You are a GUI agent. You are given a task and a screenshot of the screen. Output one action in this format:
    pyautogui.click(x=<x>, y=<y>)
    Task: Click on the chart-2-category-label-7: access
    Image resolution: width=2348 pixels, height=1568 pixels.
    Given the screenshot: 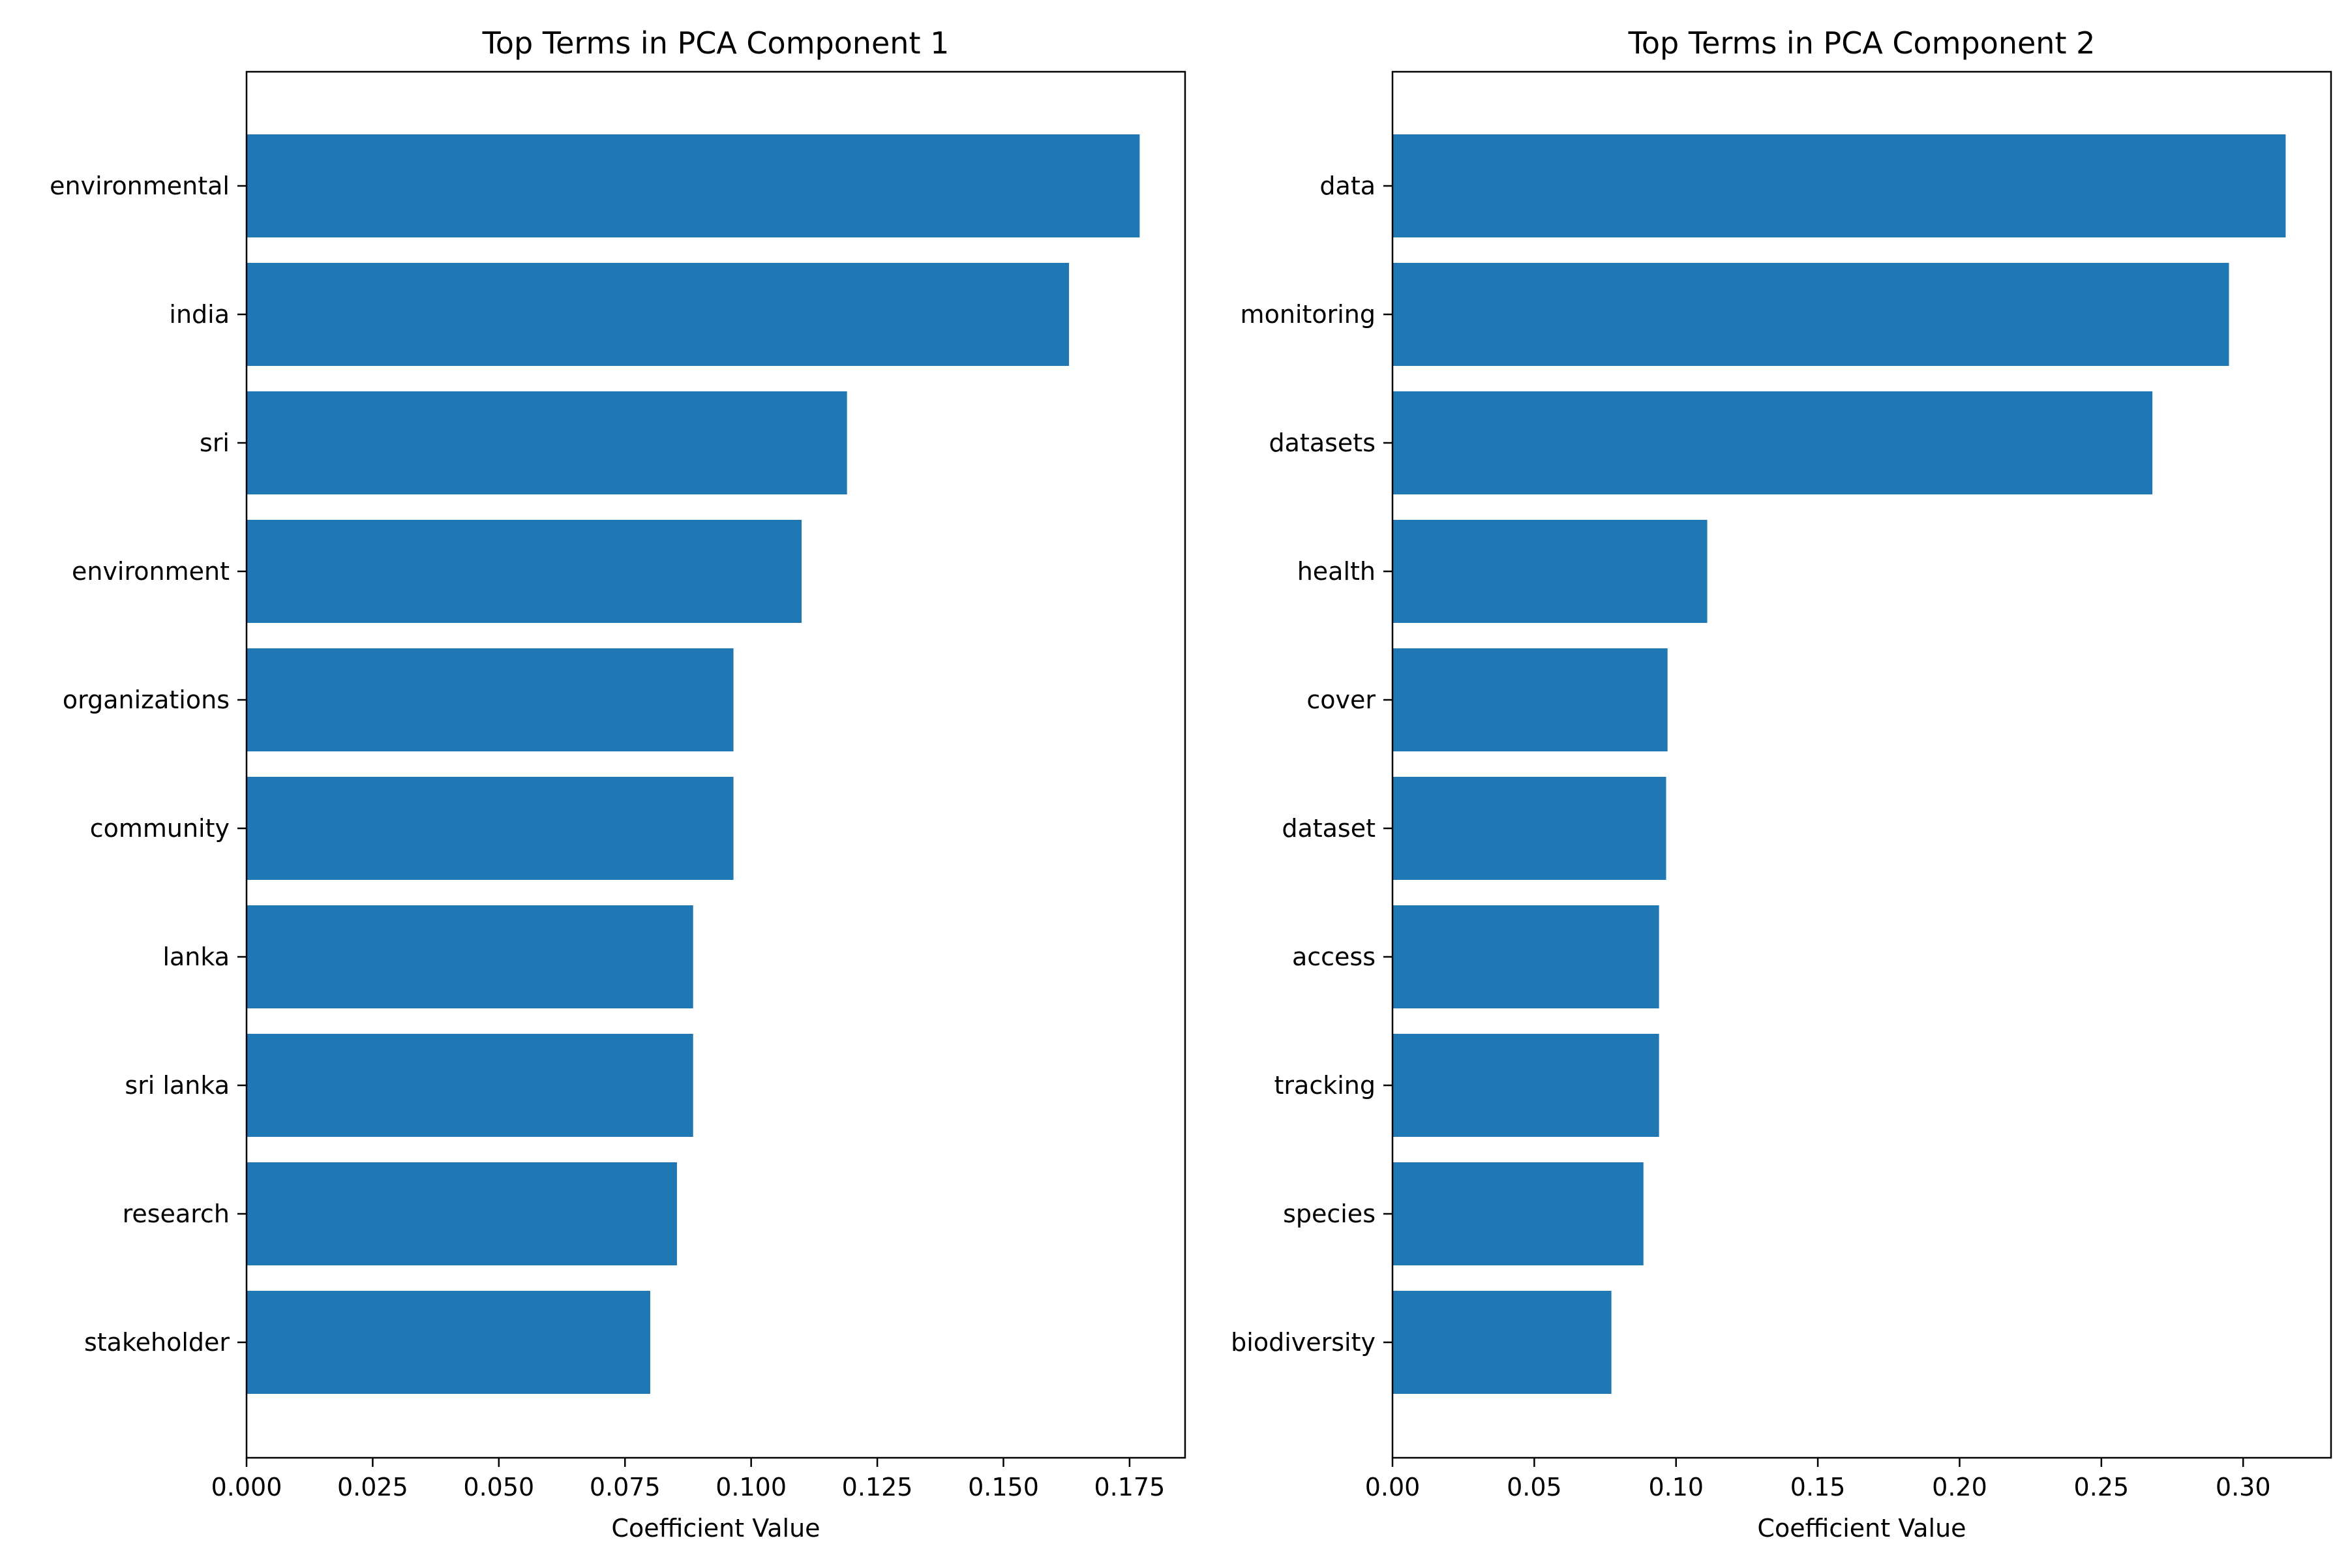 What is the action you would take?
    pyautogui.click(x=1334, y=956)
    